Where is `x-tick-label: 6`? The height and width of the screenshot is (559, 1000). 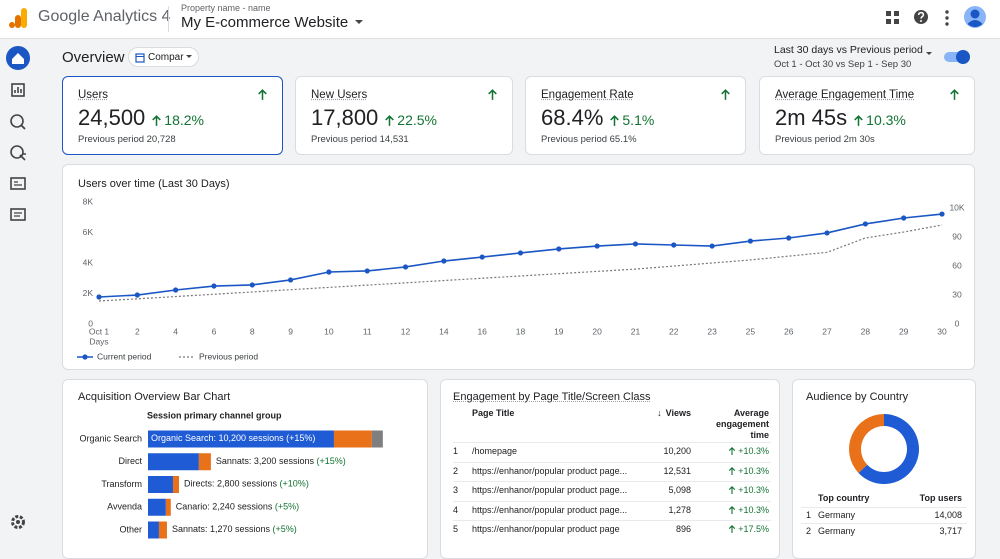
x-tick-label: 6 is located at coordinates (214, 331).